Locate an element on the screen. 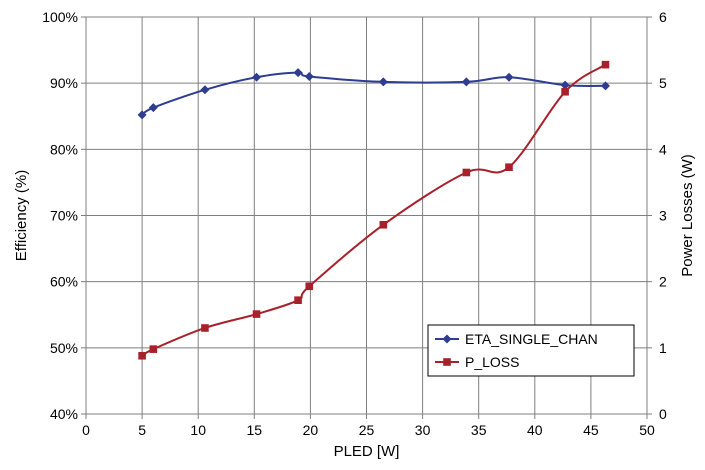 Image resolution: width=705 pixels, height=470 pixels. series-eta-single-chan is located at coordinates (373, 94).